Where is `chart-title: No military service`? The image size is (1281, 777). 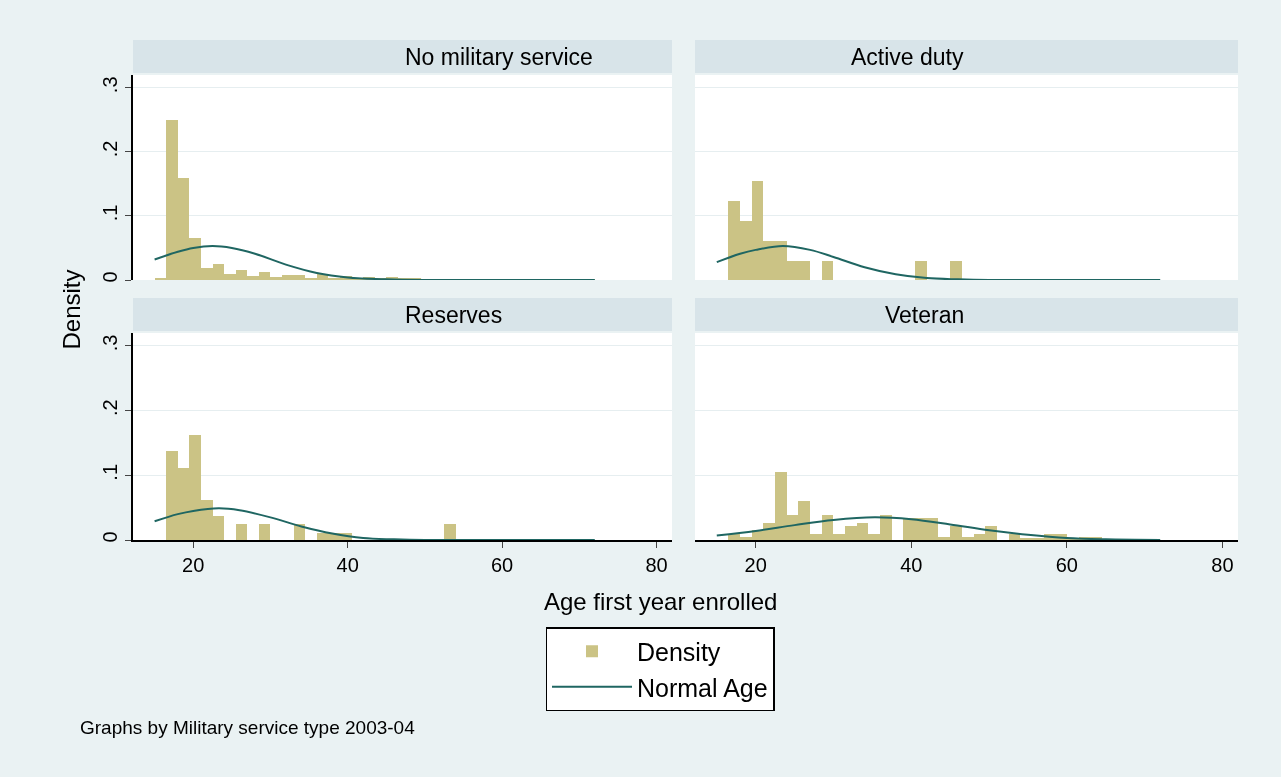
chart-title: No military service is located at coordinates (499, 57).